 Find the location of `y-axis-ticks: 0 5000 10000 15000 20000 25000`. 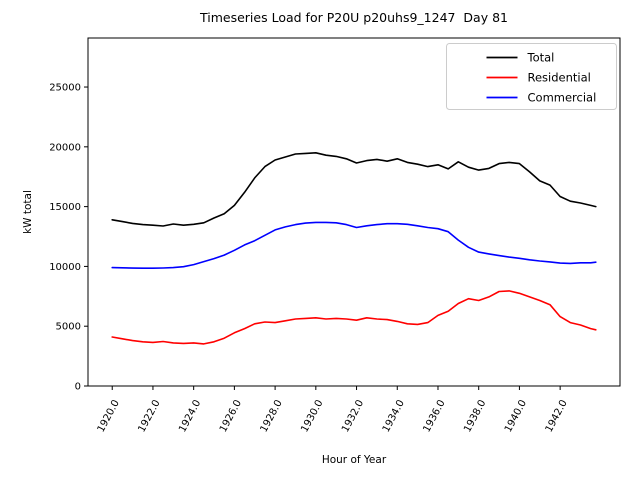

y-axis-ticks: 0 5000 10000 15000 20000 25000 is located at coordinates (68, 238).